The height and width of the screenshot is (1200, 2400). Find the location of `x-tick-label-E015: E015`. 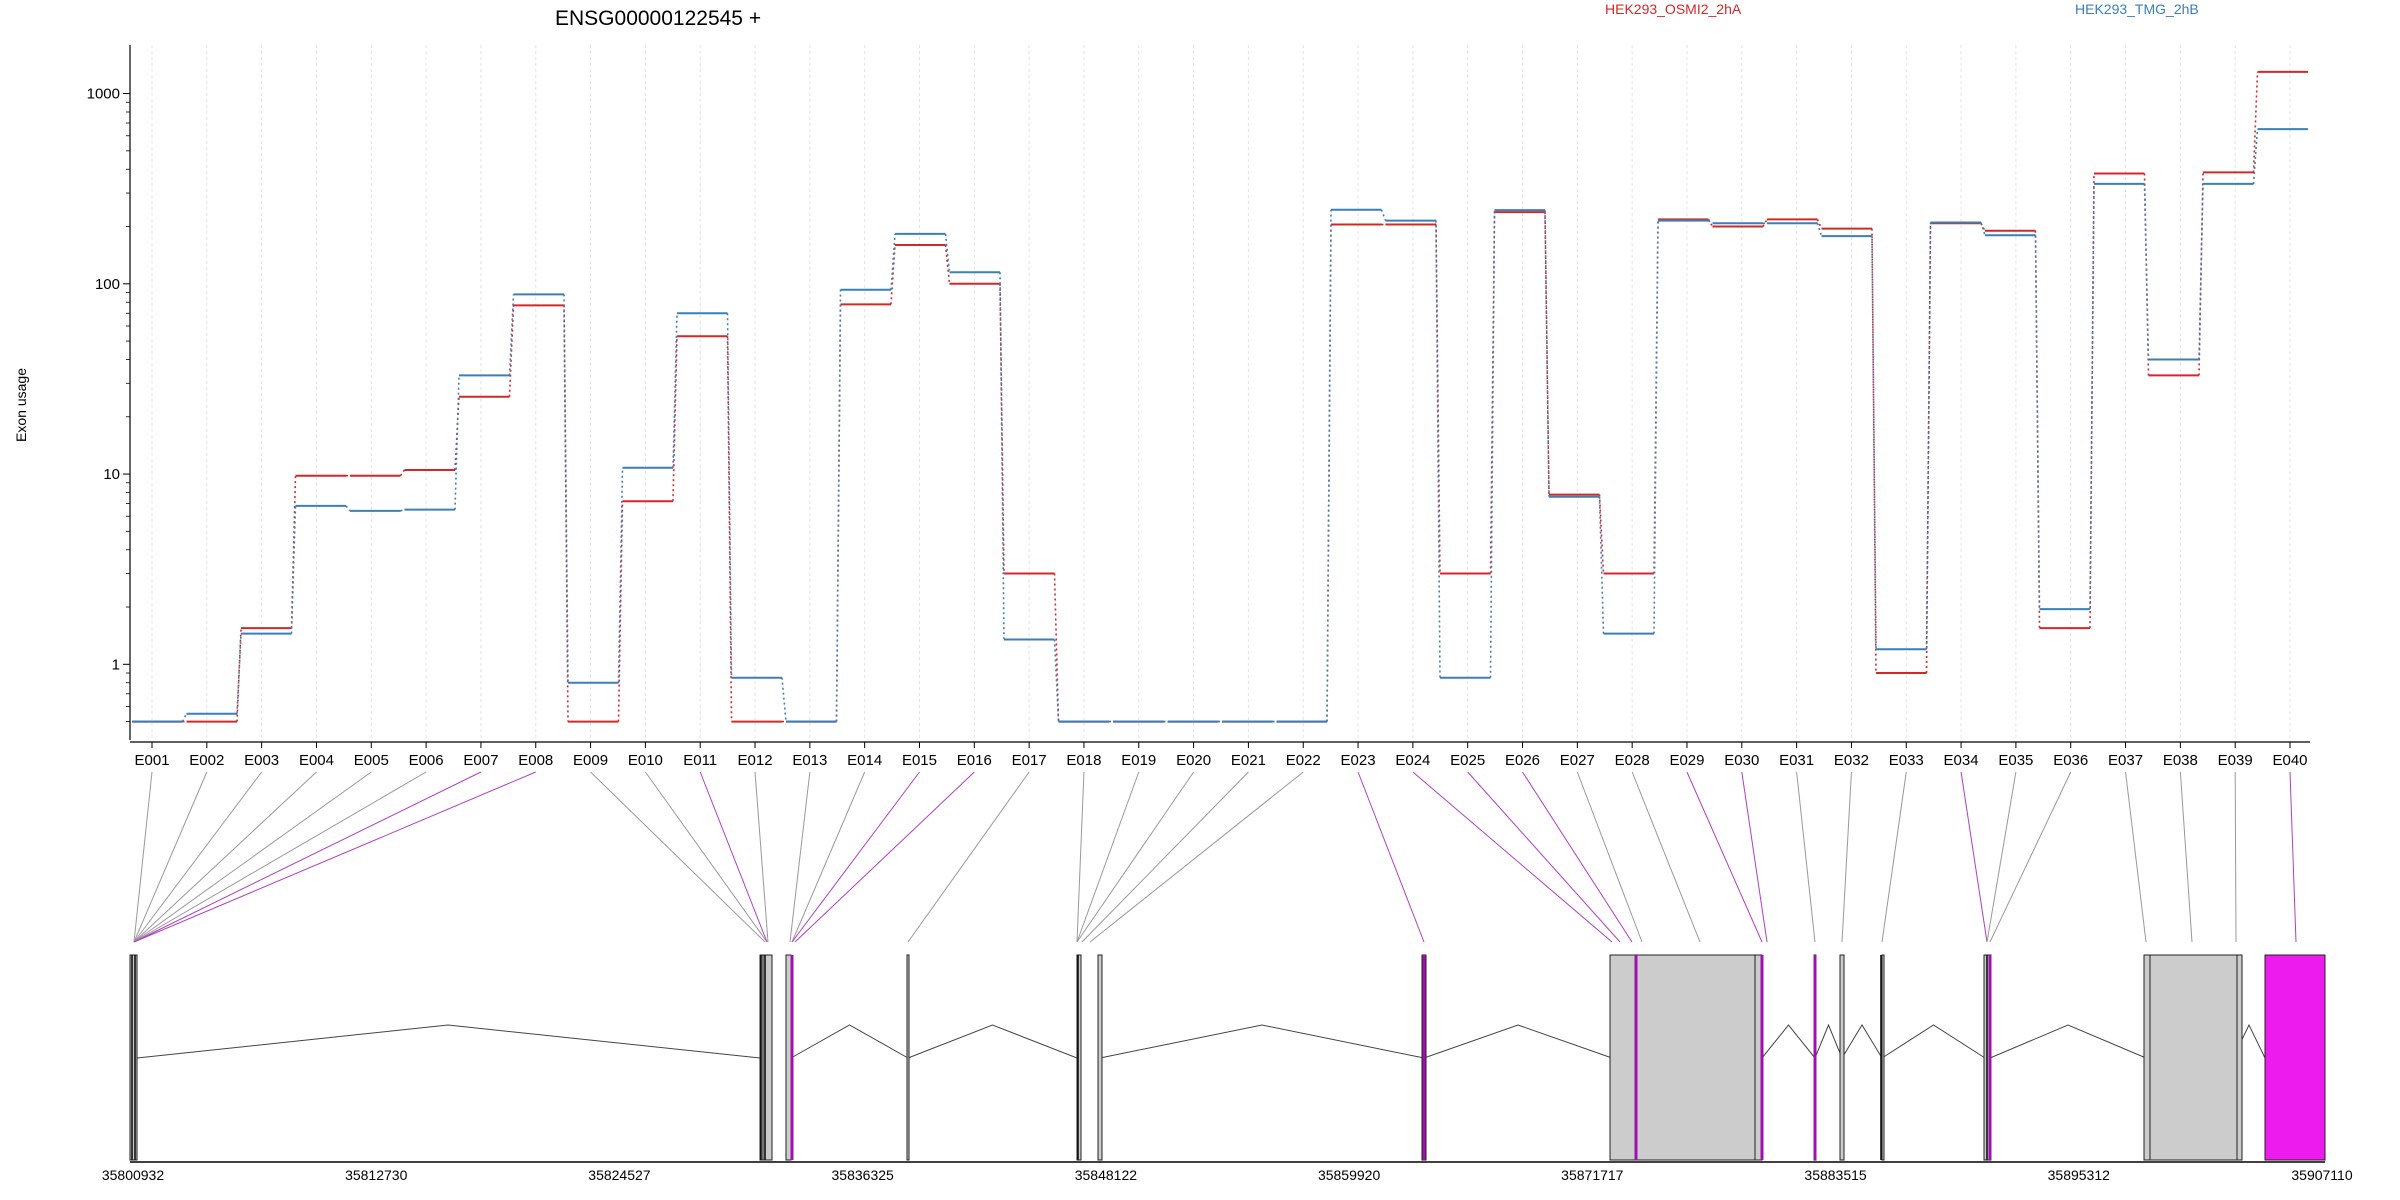

x-tick-label-E015: E015 is located at coordinates (919, 760).